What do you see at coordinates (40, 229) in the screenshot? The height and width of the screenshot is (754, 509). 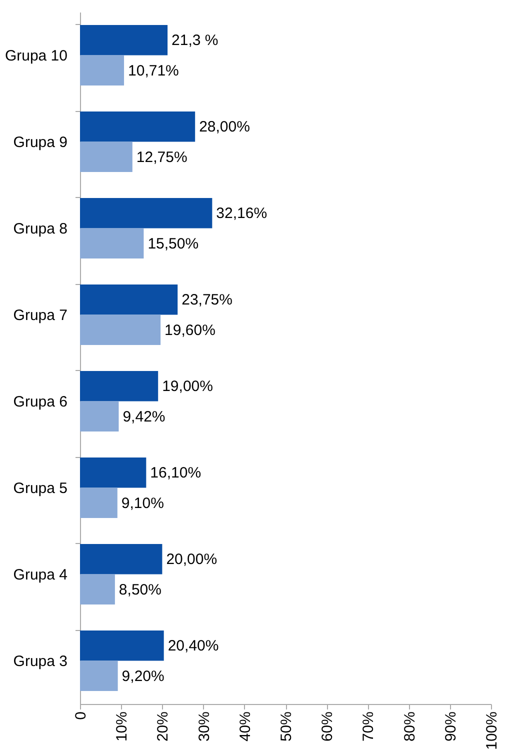 I see `y-tick-label: Grupa 8` at bounding box center [40, 229].